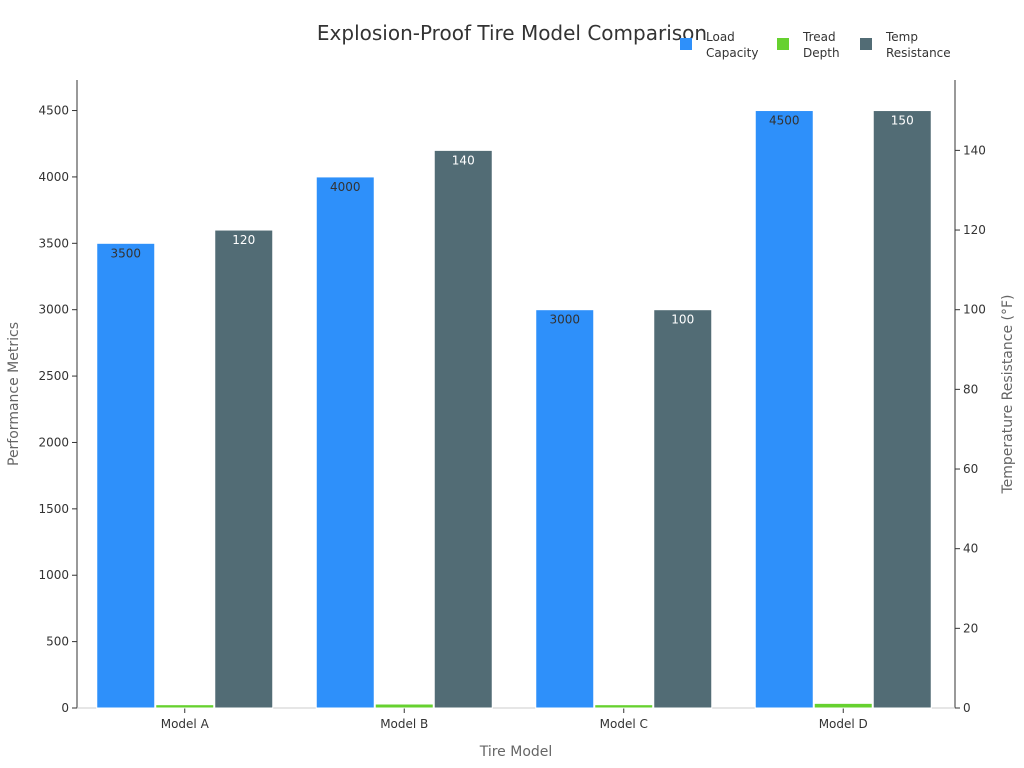  Describe the element at coordinates (821, 45) in the screenshot. I see `legend-label: Tread Depth` at that location.